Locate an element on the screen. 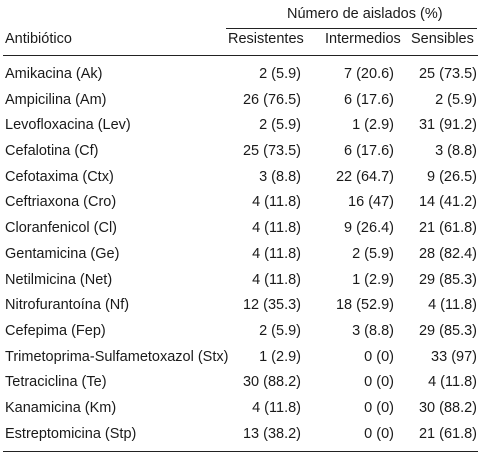 The width and height of the screenshot is (481, 454). table-row: Cefalotina (Cf) 25 (73.5) 6 (17.6) 3 (8.8) is located at coordinates (240, 154).